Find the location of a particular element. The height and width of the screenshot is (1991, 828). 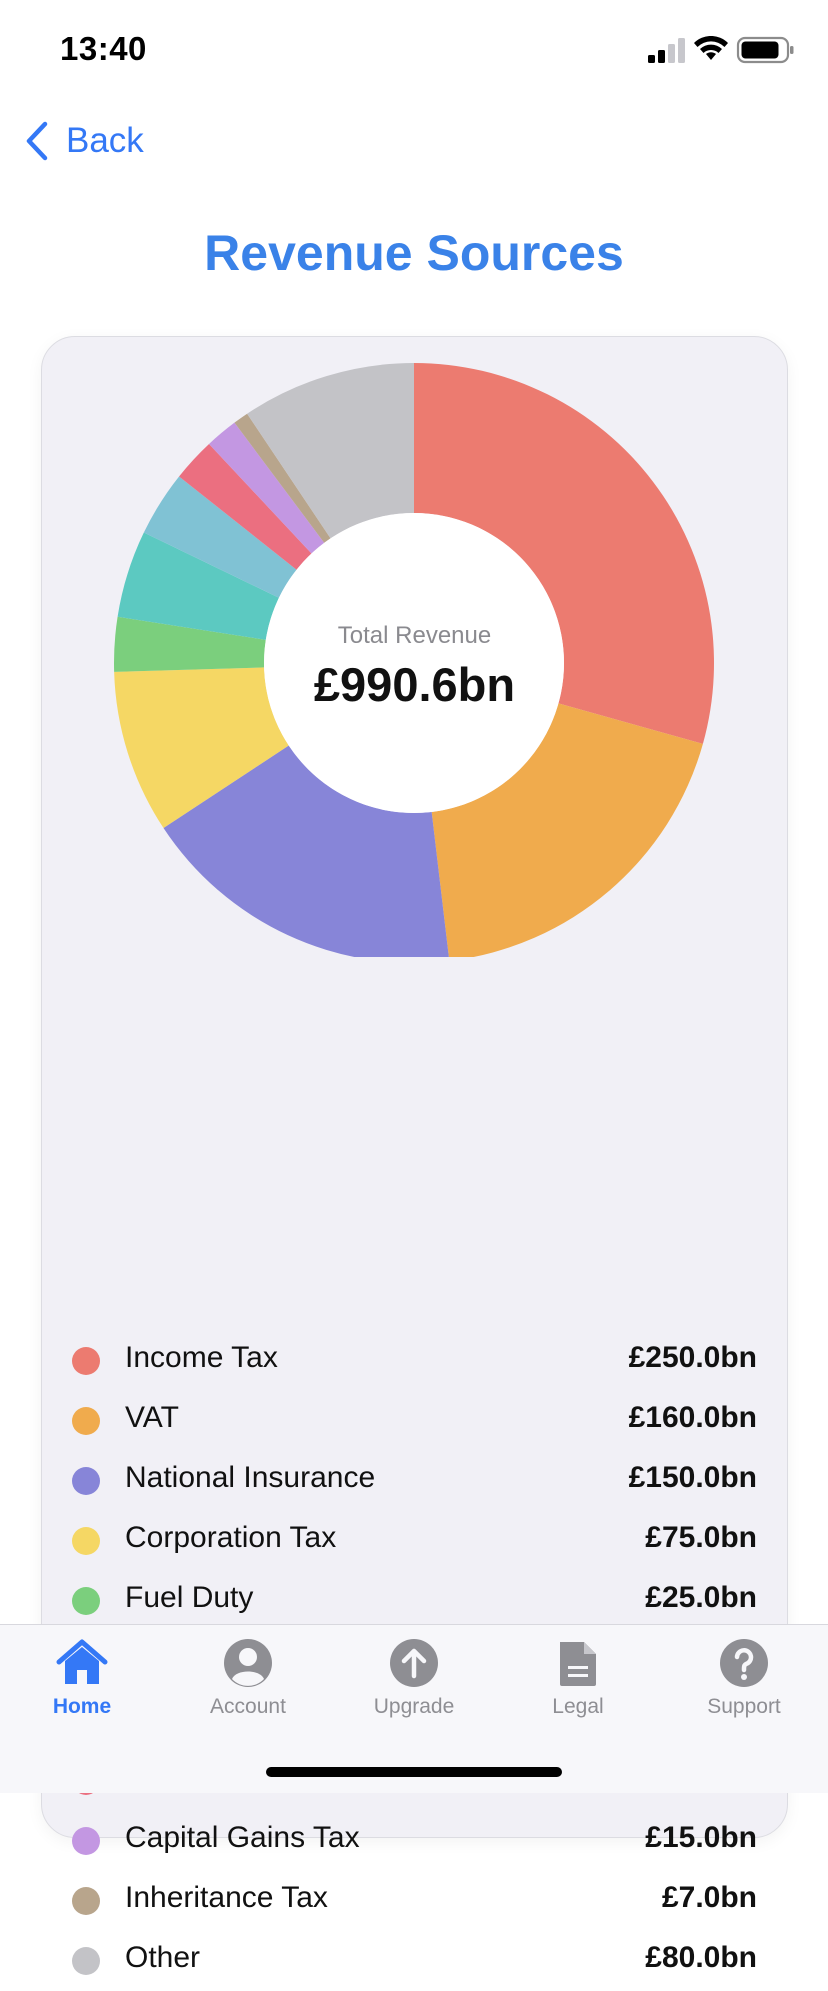

tab-account-label: Account is located at coordinates (248, 1706).